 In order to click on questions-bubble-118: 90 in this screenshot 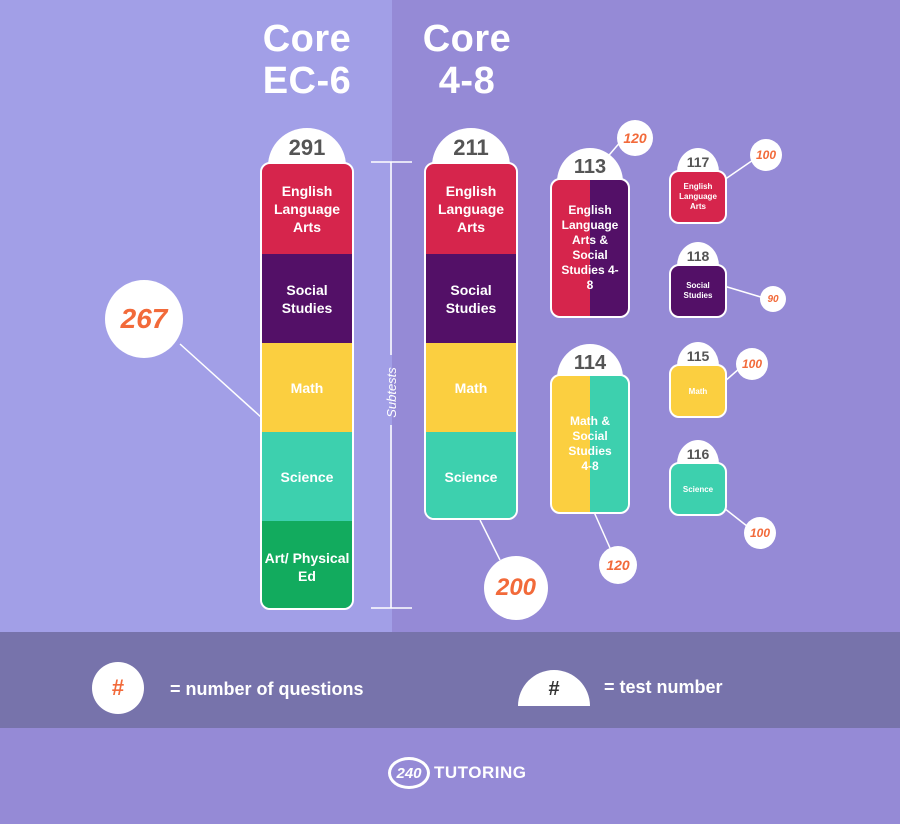, I will do `click(773, 299)`.